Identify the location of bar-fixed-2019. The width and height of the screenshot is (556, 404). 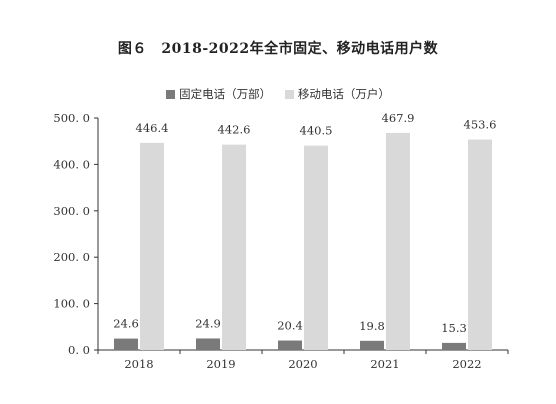
(208, 344).